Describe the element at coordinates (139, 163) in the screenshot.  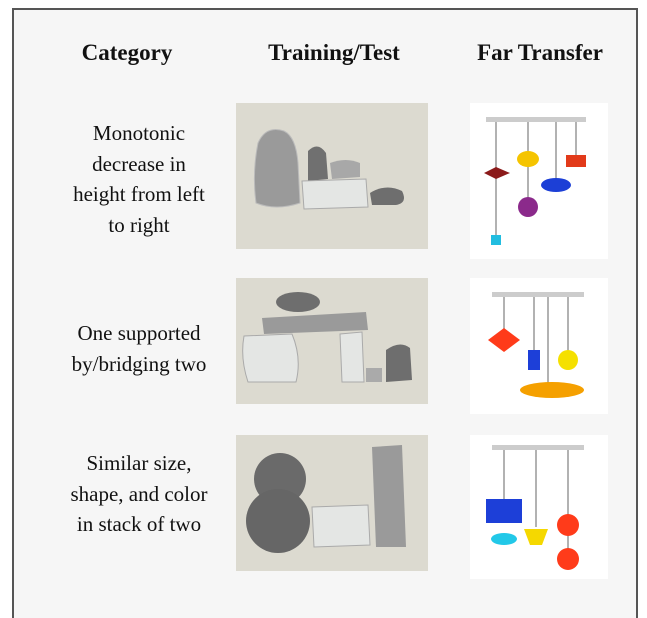
I see `text-line: decrease in` at that location.